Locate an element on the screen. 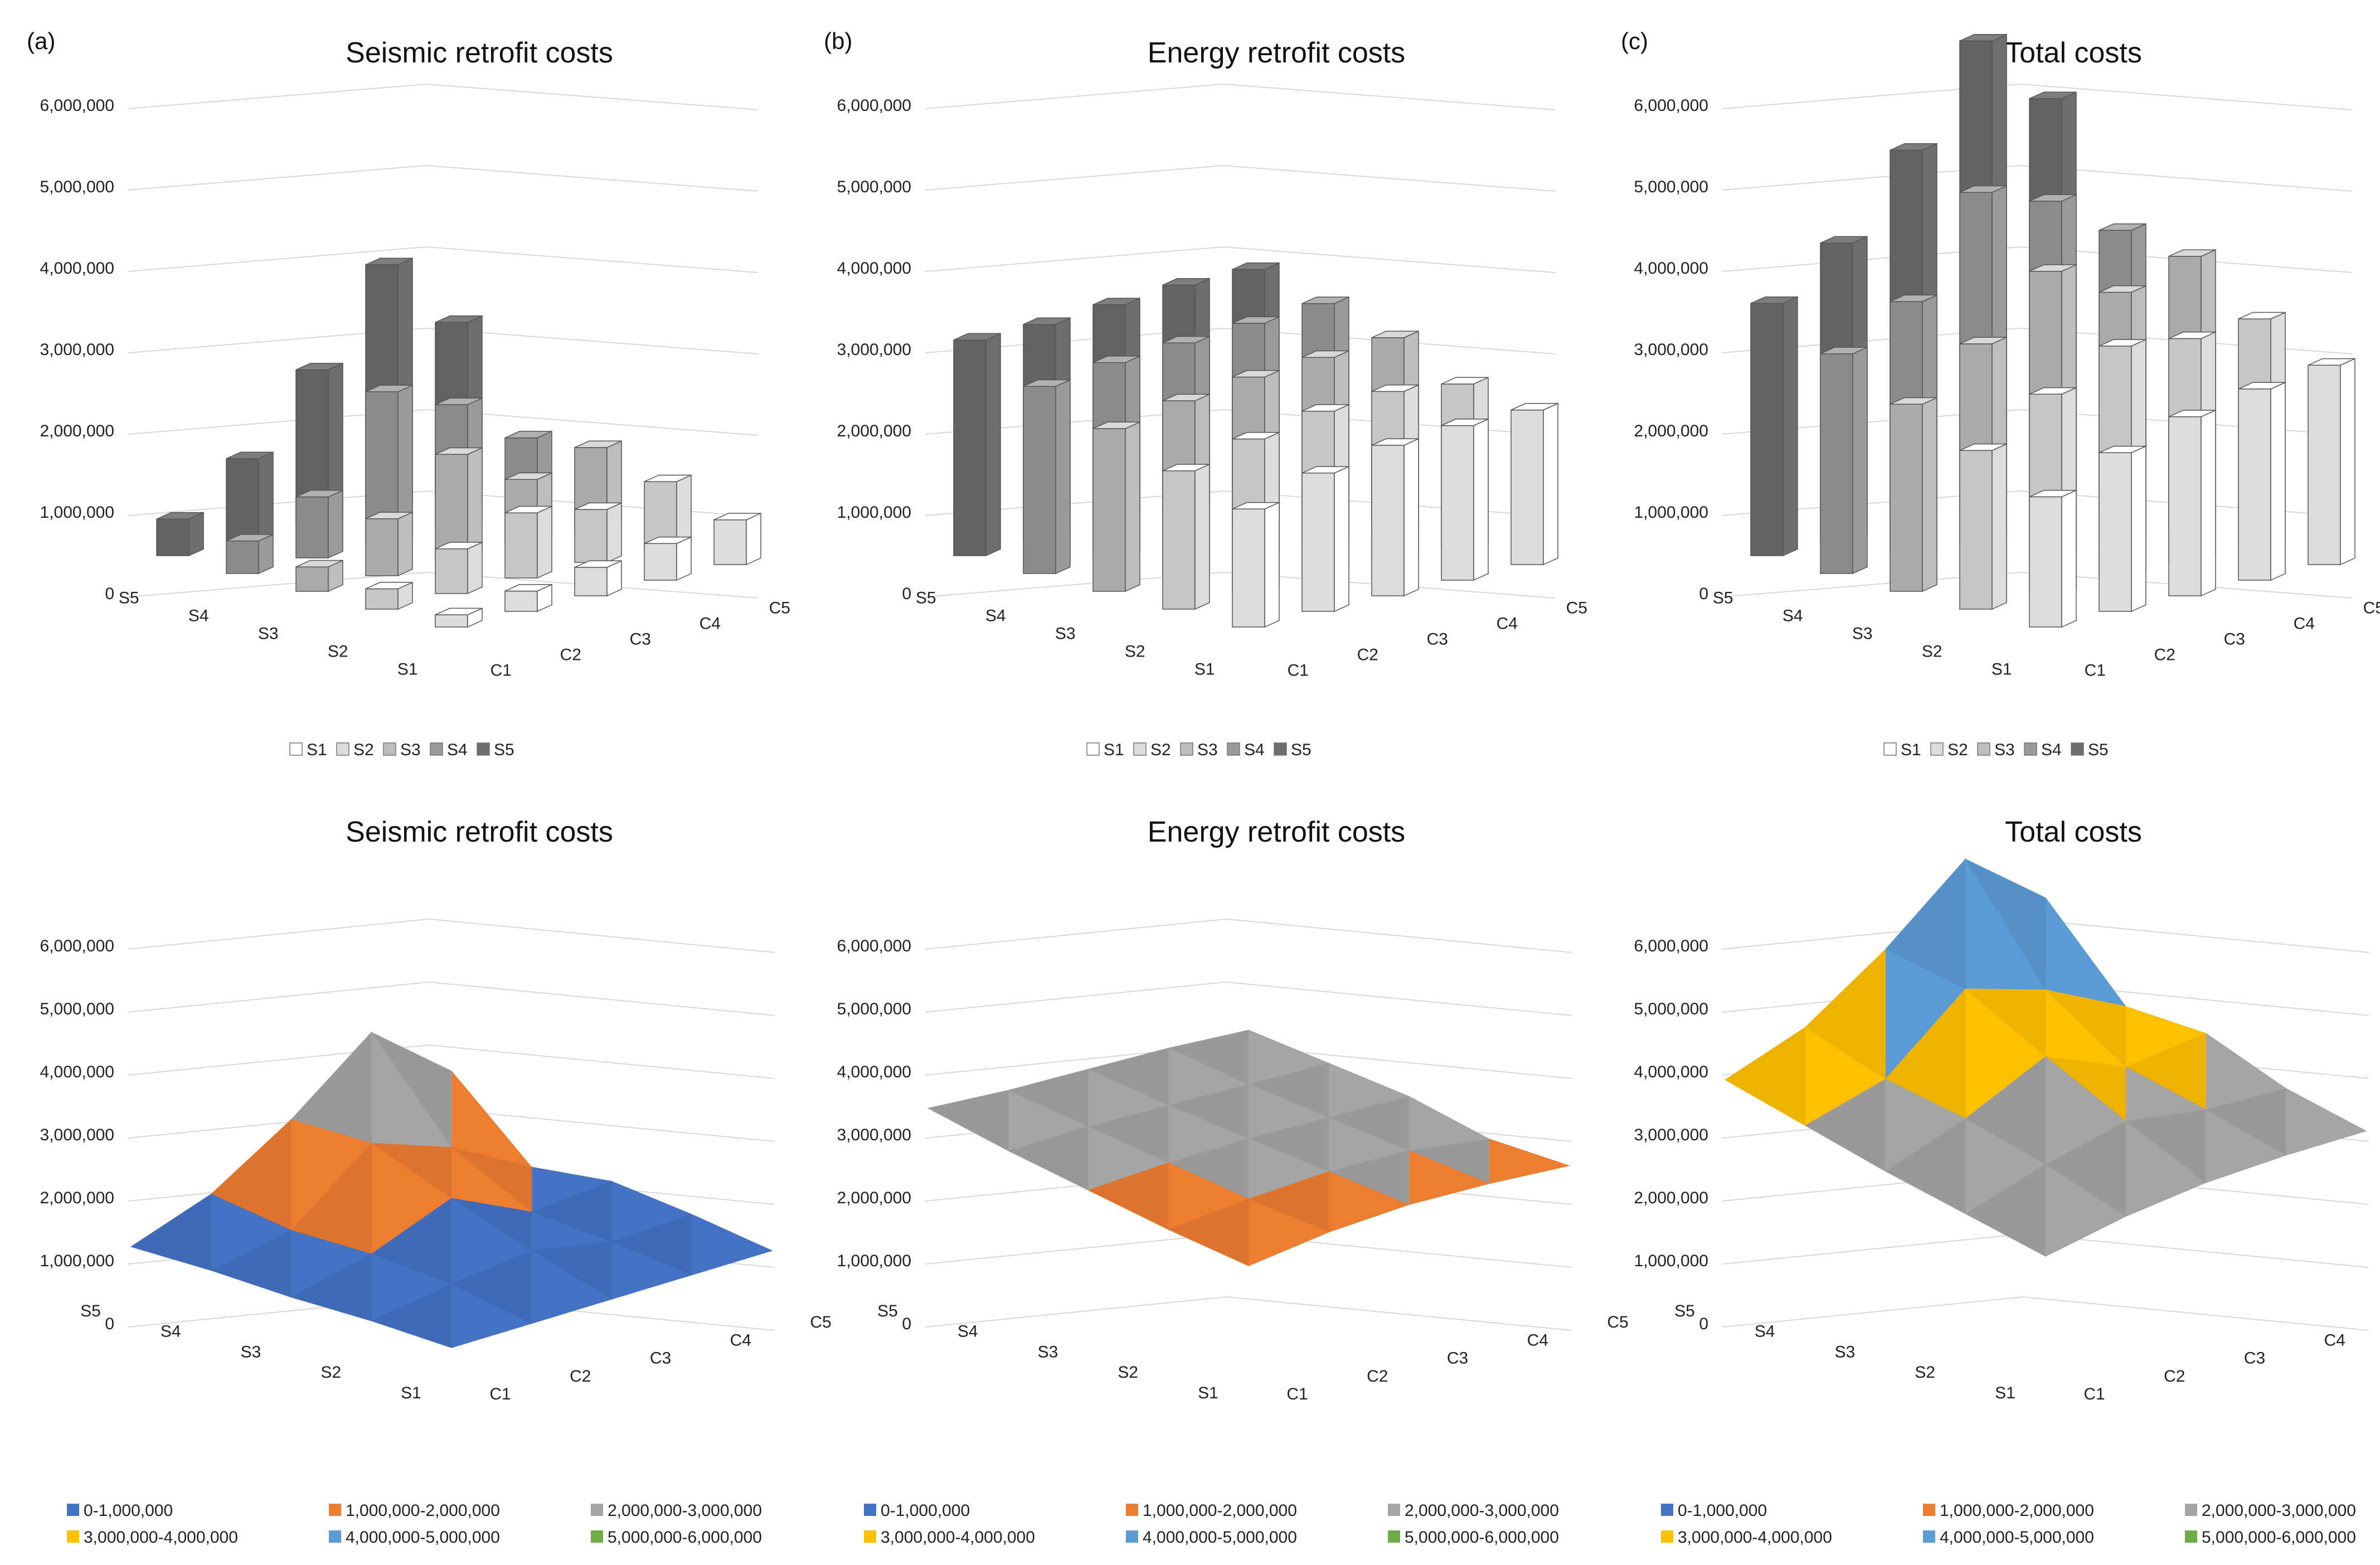 The width and height of the screenshot is (2380, 1565). panel-label: (c) is located at coordinates (1634, 41).